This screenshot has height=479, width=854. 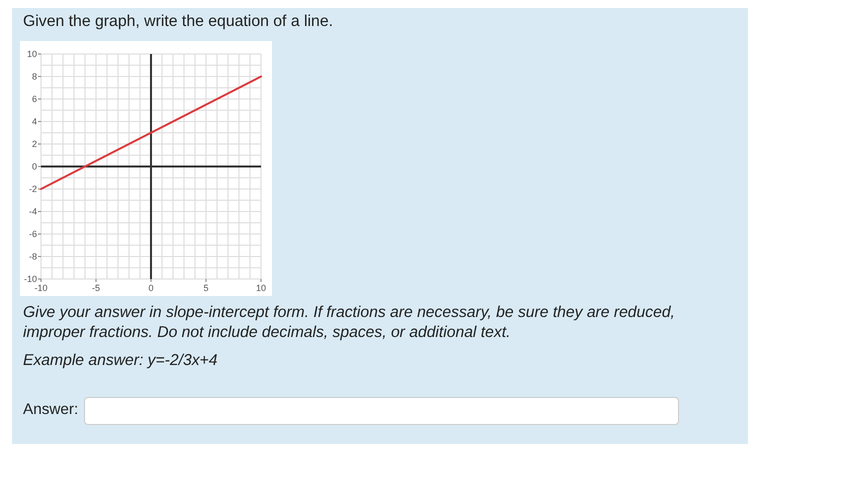 I want to click on y-tick-label: -10, so click(x=30, y=279).